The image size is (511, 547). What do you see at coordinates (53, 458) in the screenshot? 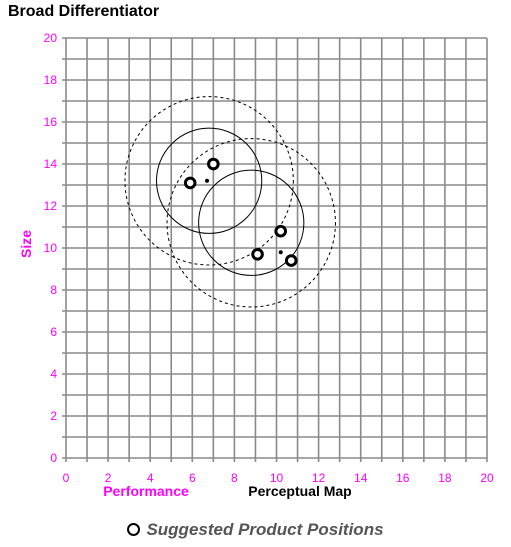
I see `y-tick-label: 0` at bounding box center [53, 458].